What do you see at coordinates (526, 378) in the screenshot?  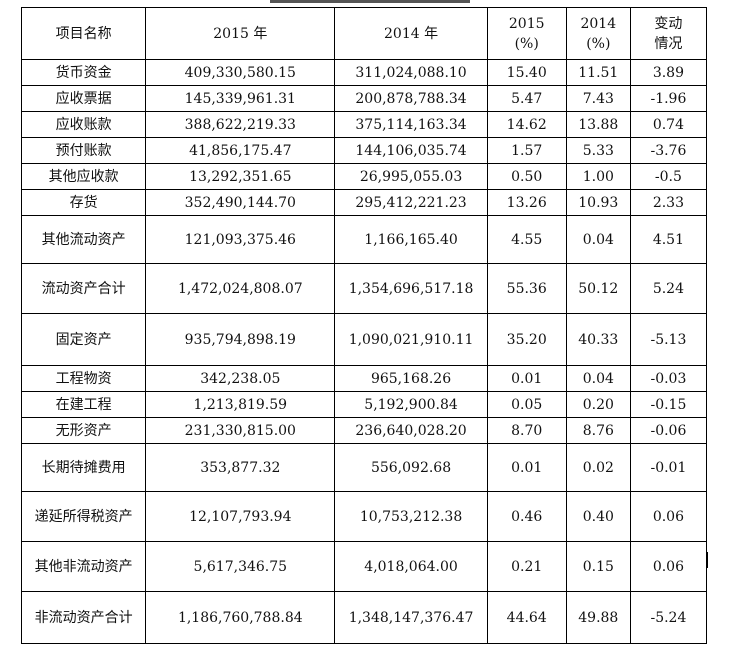 I see `pct-2015: 0.01` at bounding box center [526, 378].